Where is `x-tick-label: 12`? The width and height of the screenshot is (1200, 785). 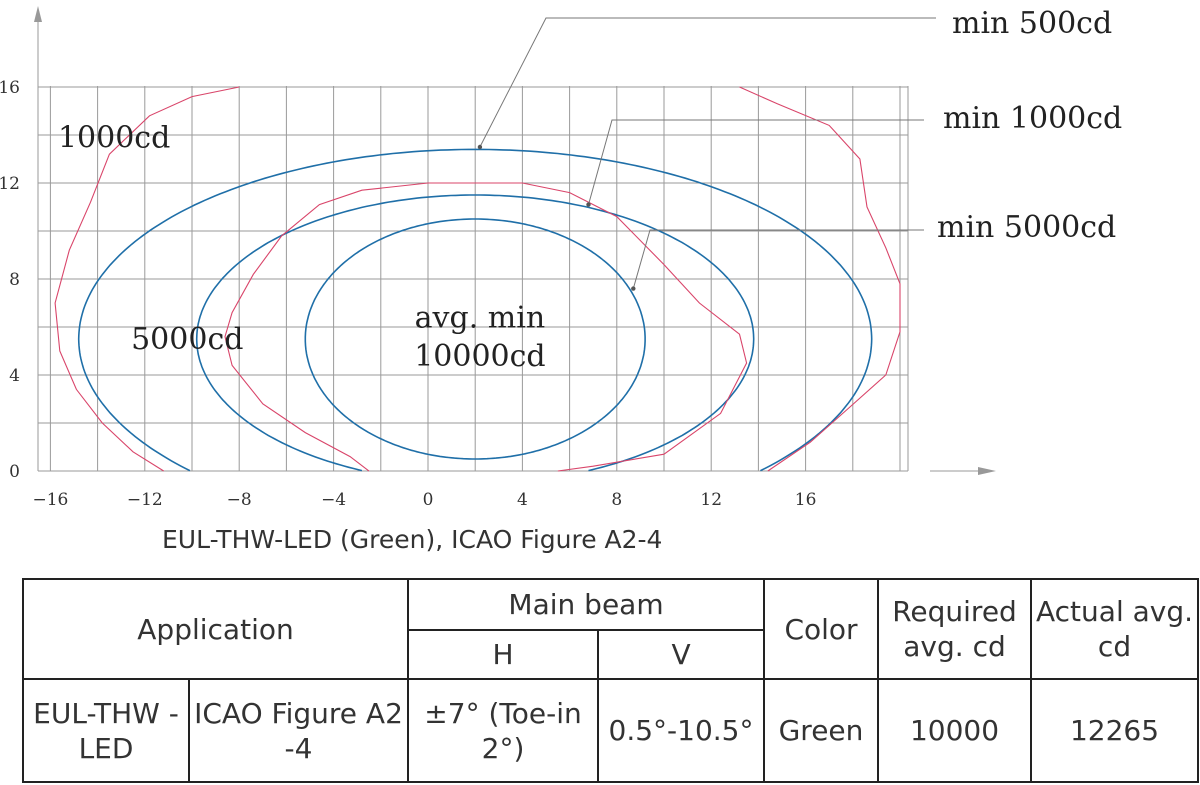 x-tick-label: 12 is located at coordinates (711, 500).